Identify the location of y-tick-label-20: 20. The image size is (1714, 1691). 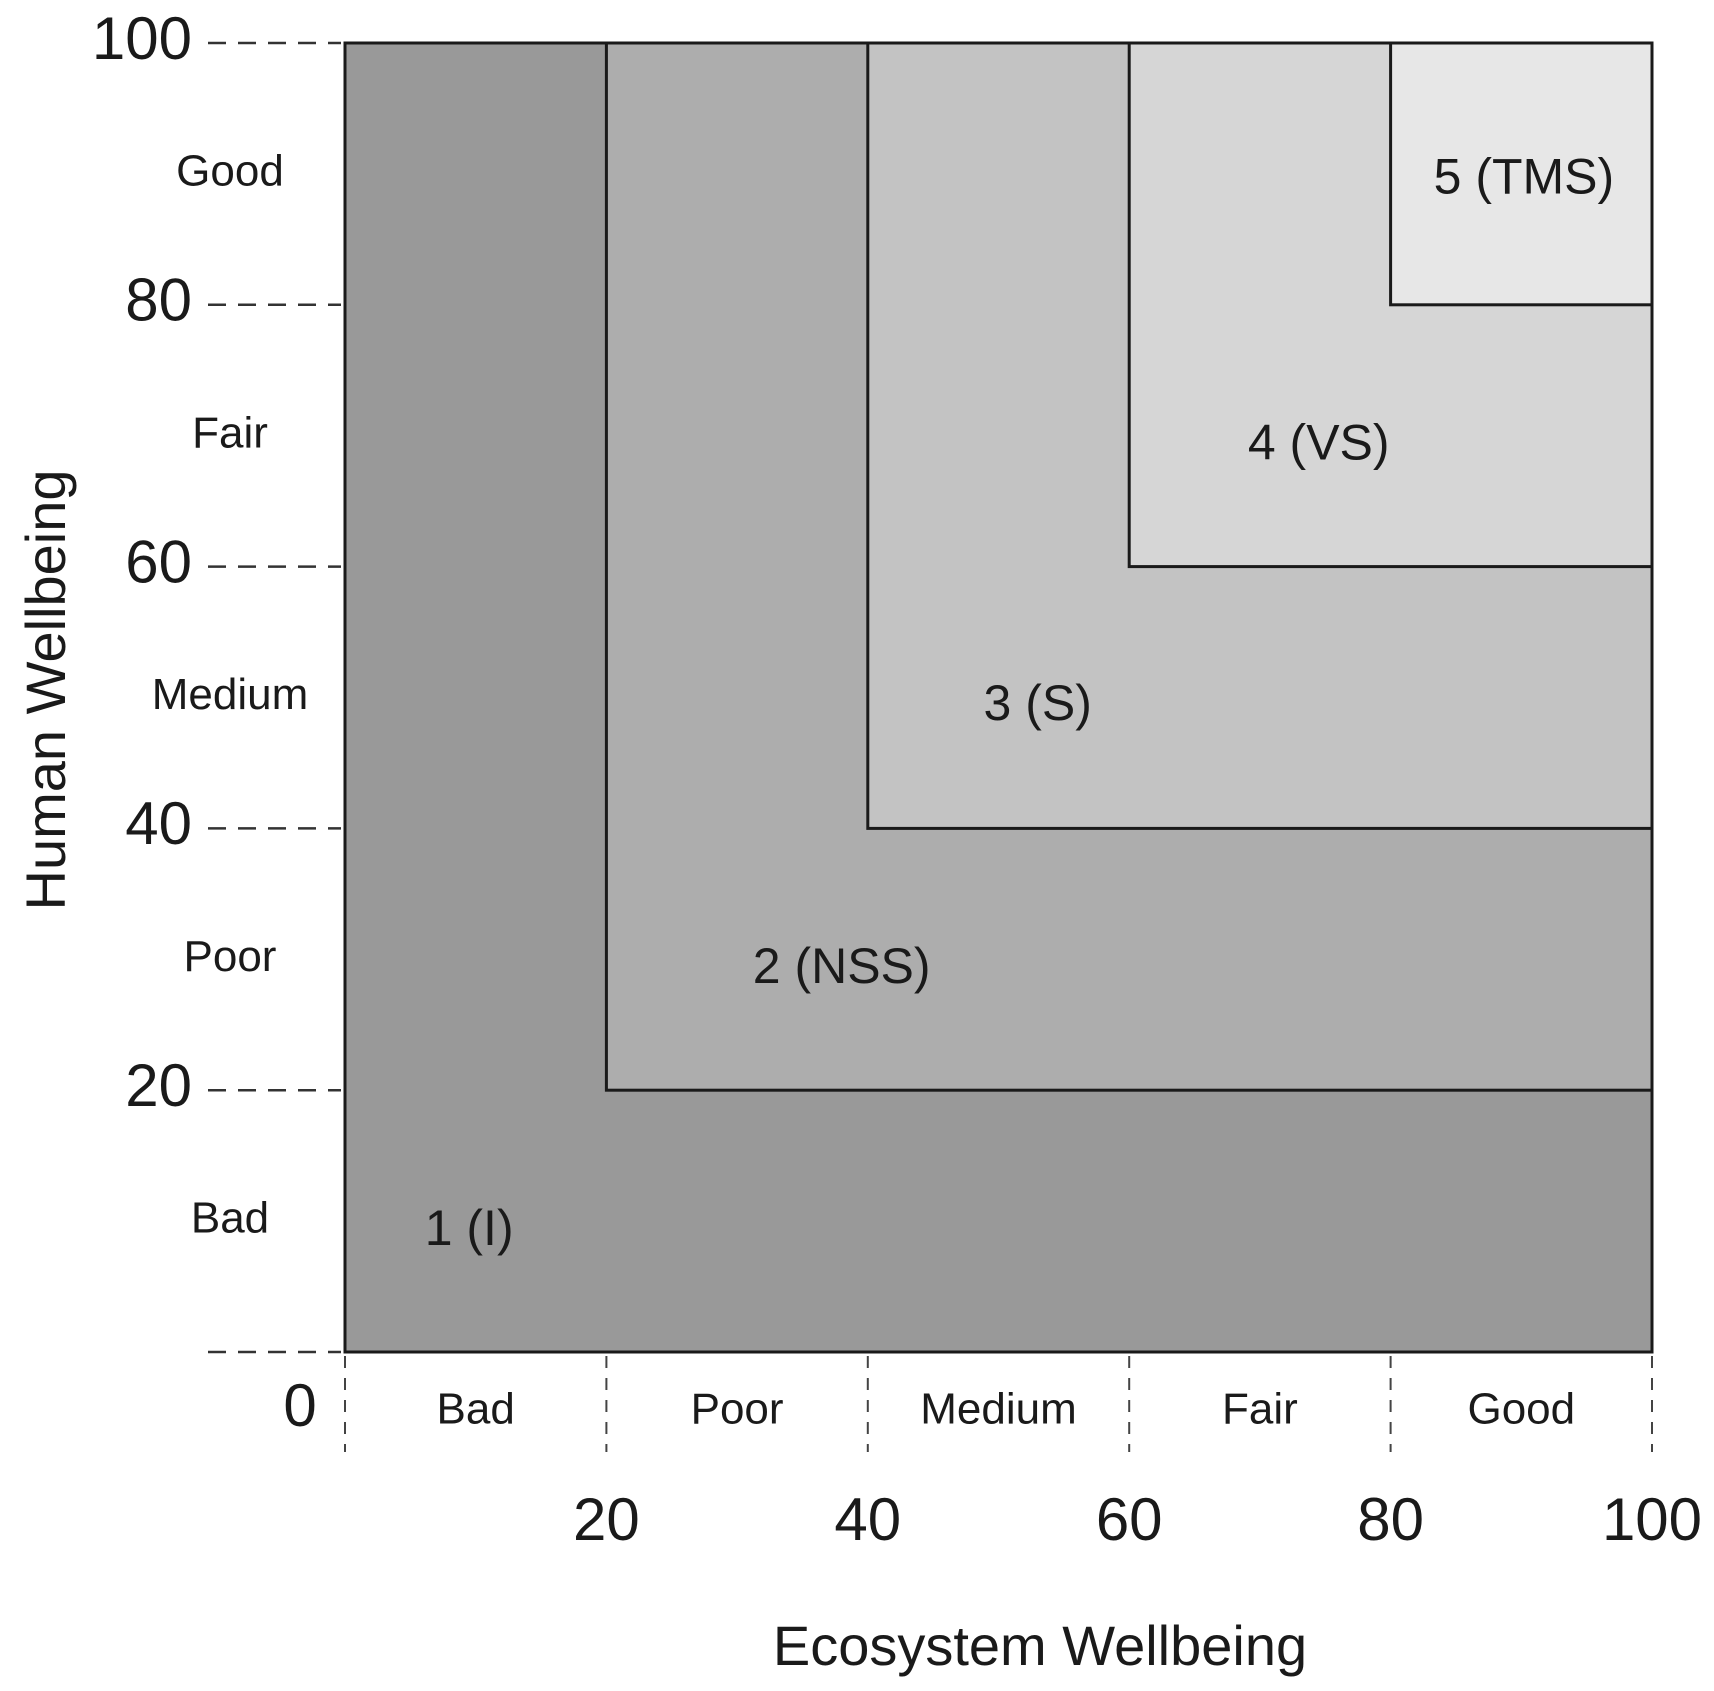
(158, 1085).